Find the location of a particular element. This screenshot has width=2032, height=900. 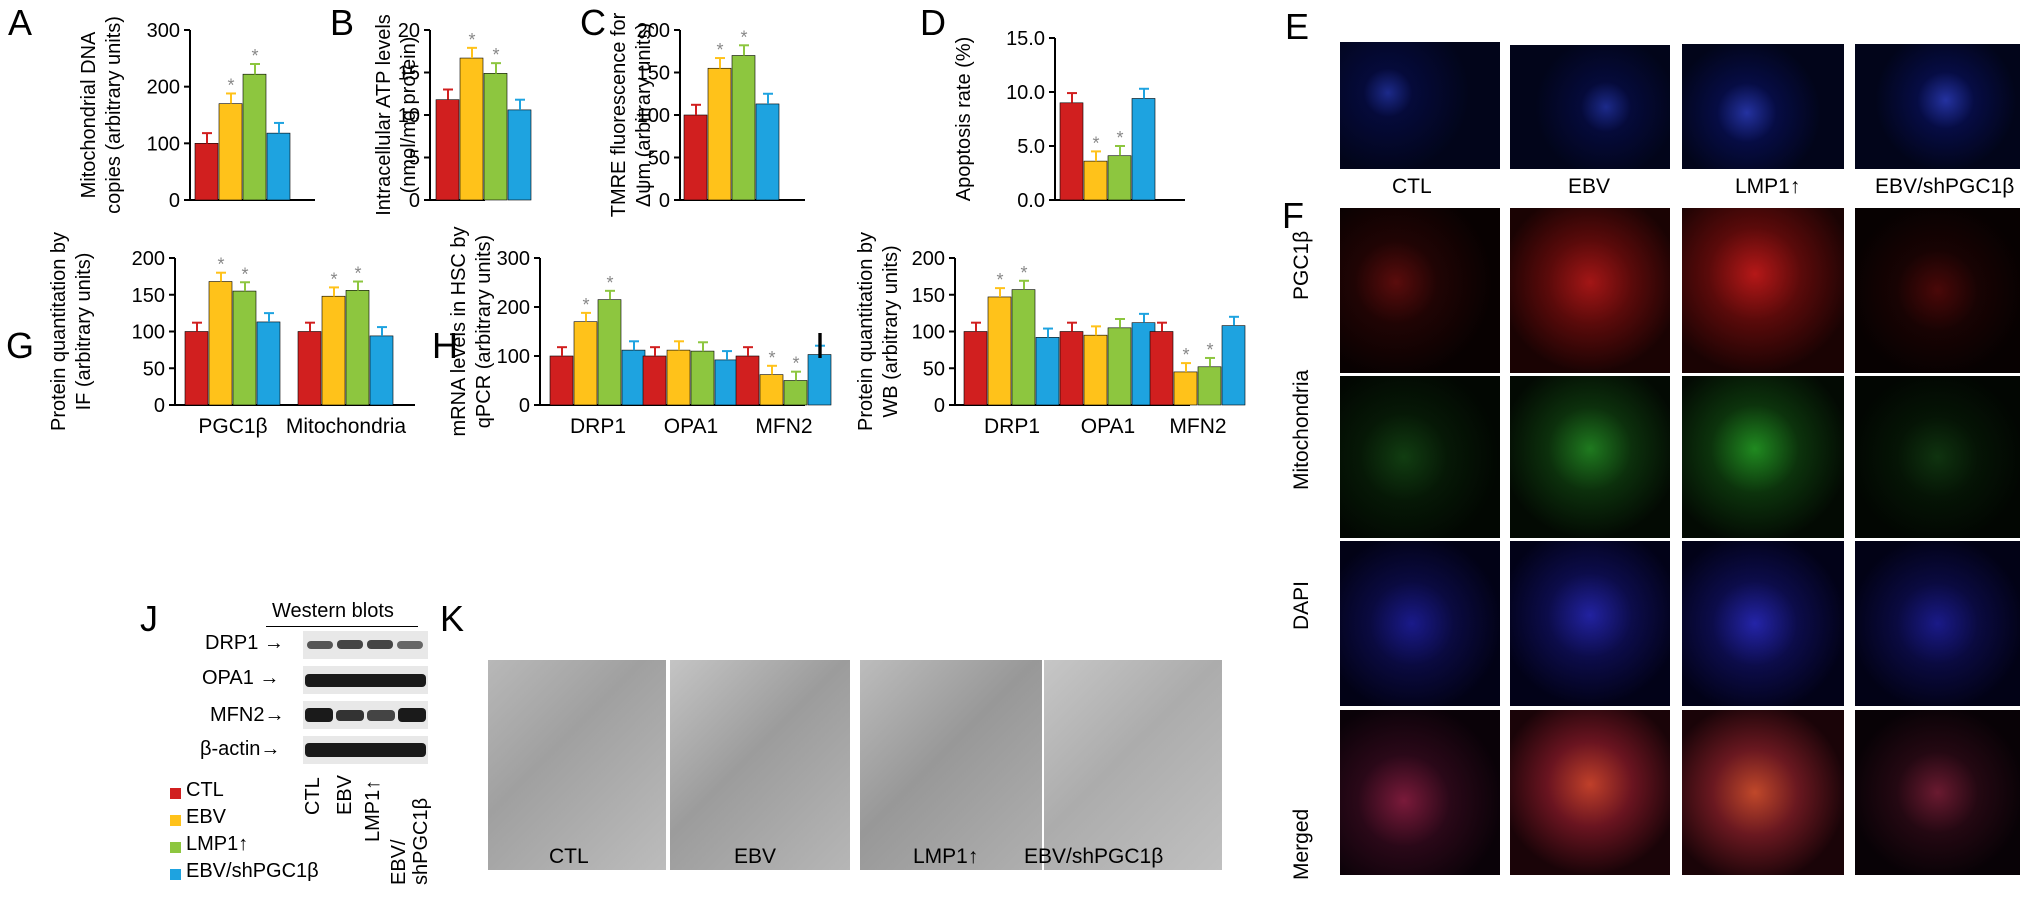

panel-f-pgc1b-ctl is located at coordinates (1420, 290).